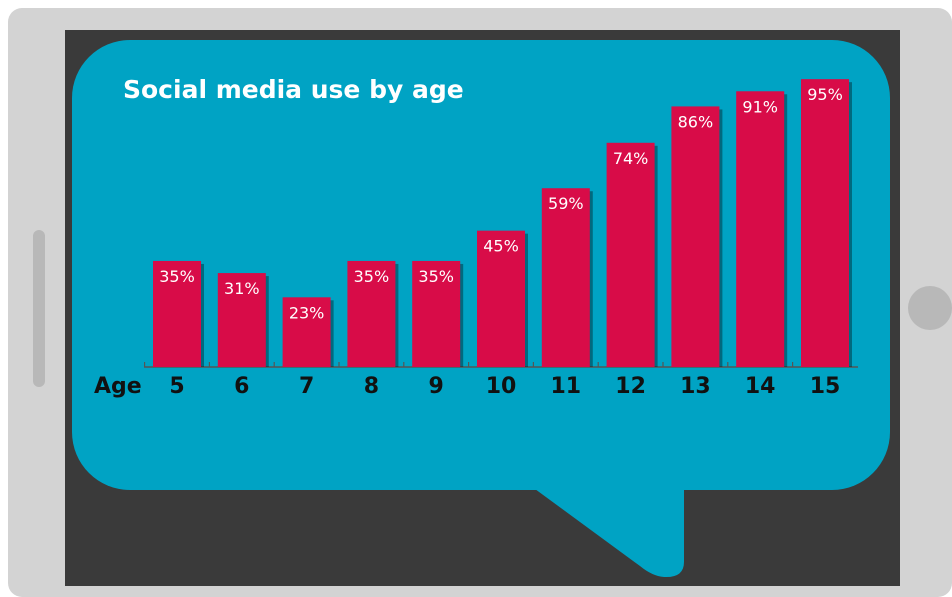 The image size is (952, 597). Describe the element at coordinates (501, 386) in the screenshot. I see `x-tick-label: 10` at that location.